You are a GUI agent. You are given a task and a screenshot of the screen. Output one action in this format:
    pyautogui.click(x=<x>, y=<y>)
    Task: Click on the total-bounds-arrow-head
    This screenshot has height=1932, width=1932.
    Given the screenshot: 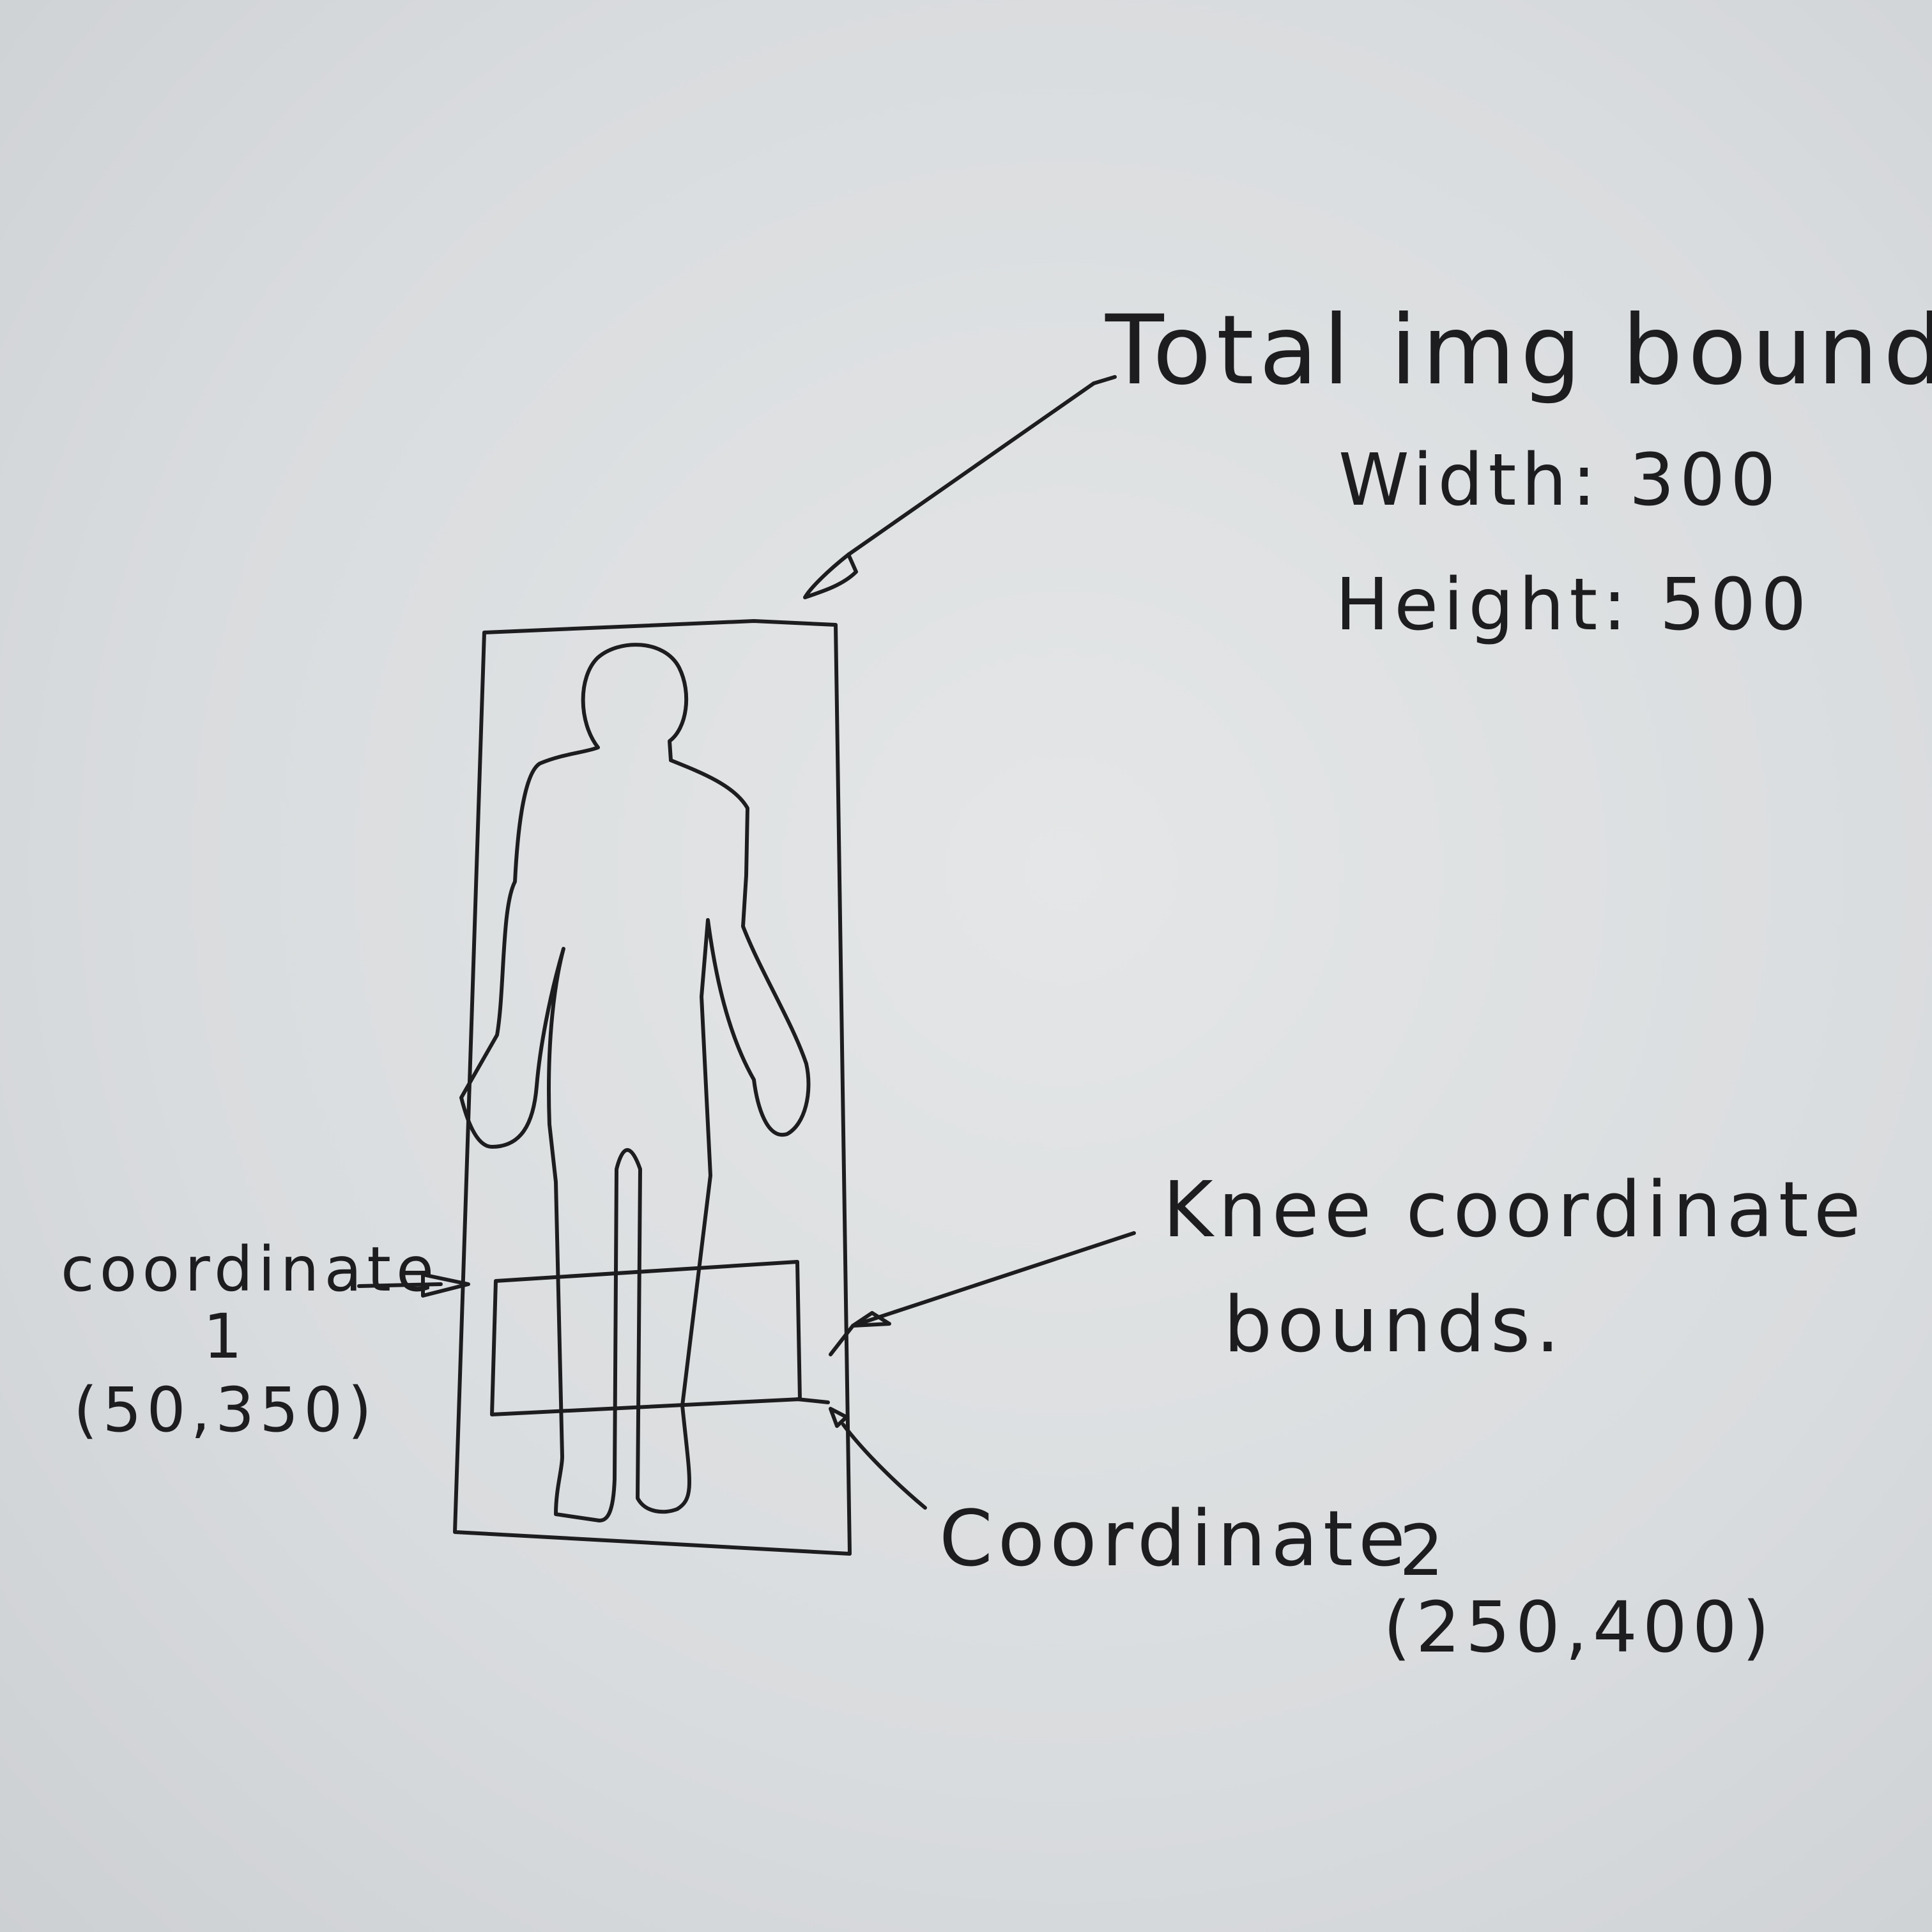 What is the action you would take?
    pyautogui.click(x=830, y=576)
    